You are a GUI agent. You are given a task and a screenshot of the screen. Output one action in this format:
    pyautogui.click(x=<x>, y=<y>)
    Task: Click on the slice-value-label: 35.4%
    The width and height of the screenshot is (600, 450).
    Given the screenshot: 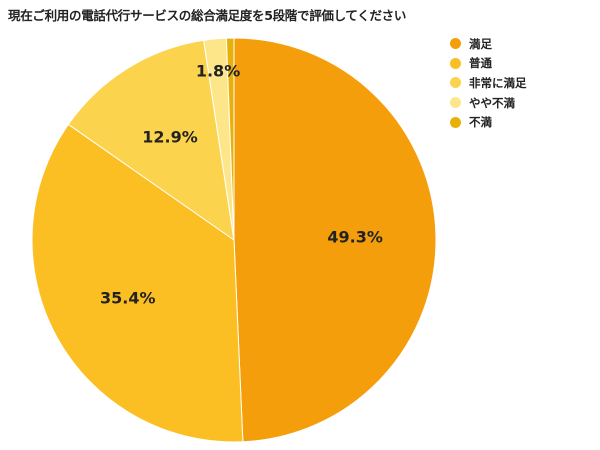 What is the action you would take?
    pyautogui.click(x=128, y=298)
    